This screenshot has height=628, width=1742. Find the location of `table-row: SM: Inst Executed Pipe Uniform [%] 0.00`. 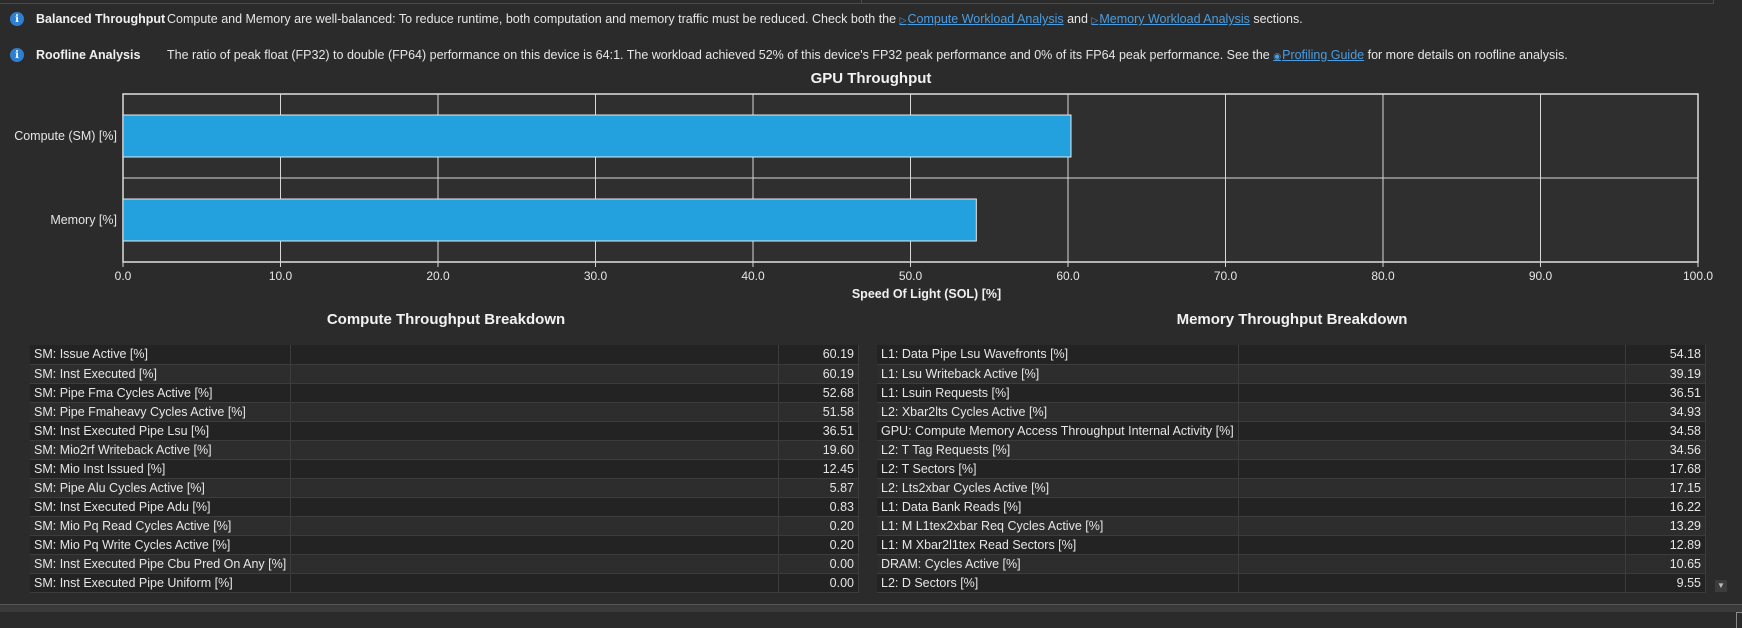

table-row: SM: Inst Executed Pipe Uniform [%] 0.00 is located at coordinates (444, 583).